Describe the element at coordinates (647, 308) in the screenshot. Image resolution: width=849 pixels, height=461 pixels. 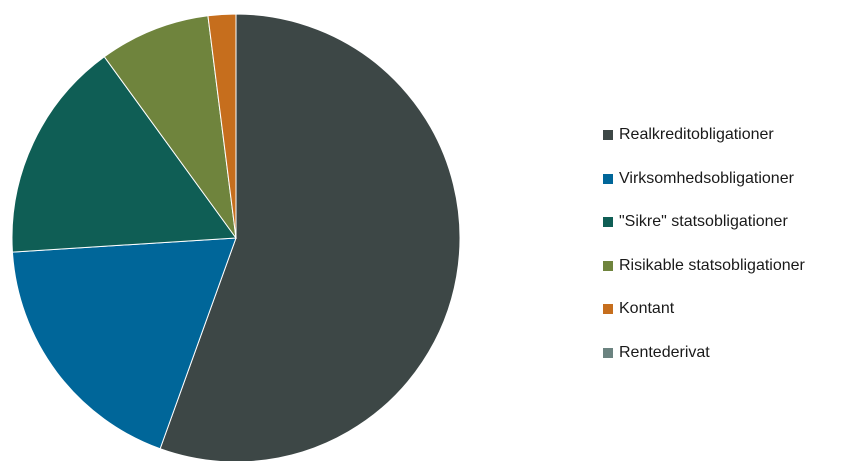
I see `legend-label: Kontant` at that location.